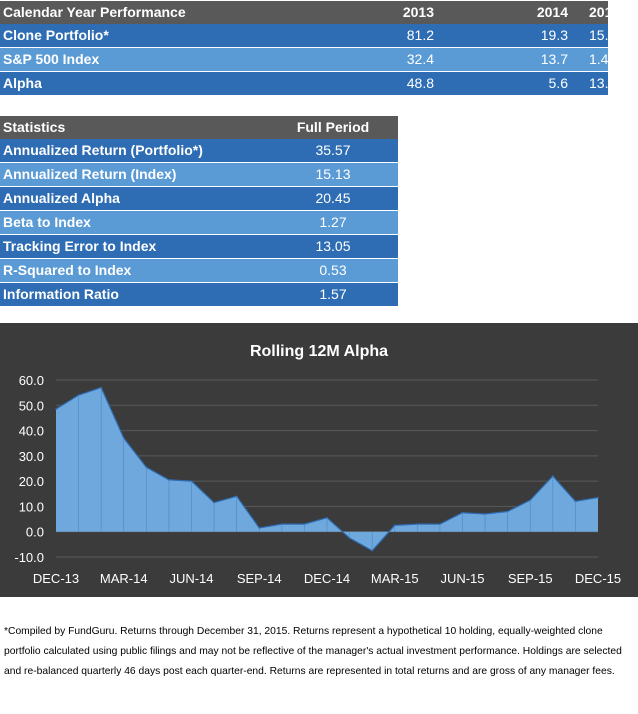 The height and width of the screenshot is (714, 638). Describe the element at coordinates (124, 578) in the screenshot. I see `x-tick-label: MAR-14` at that location.